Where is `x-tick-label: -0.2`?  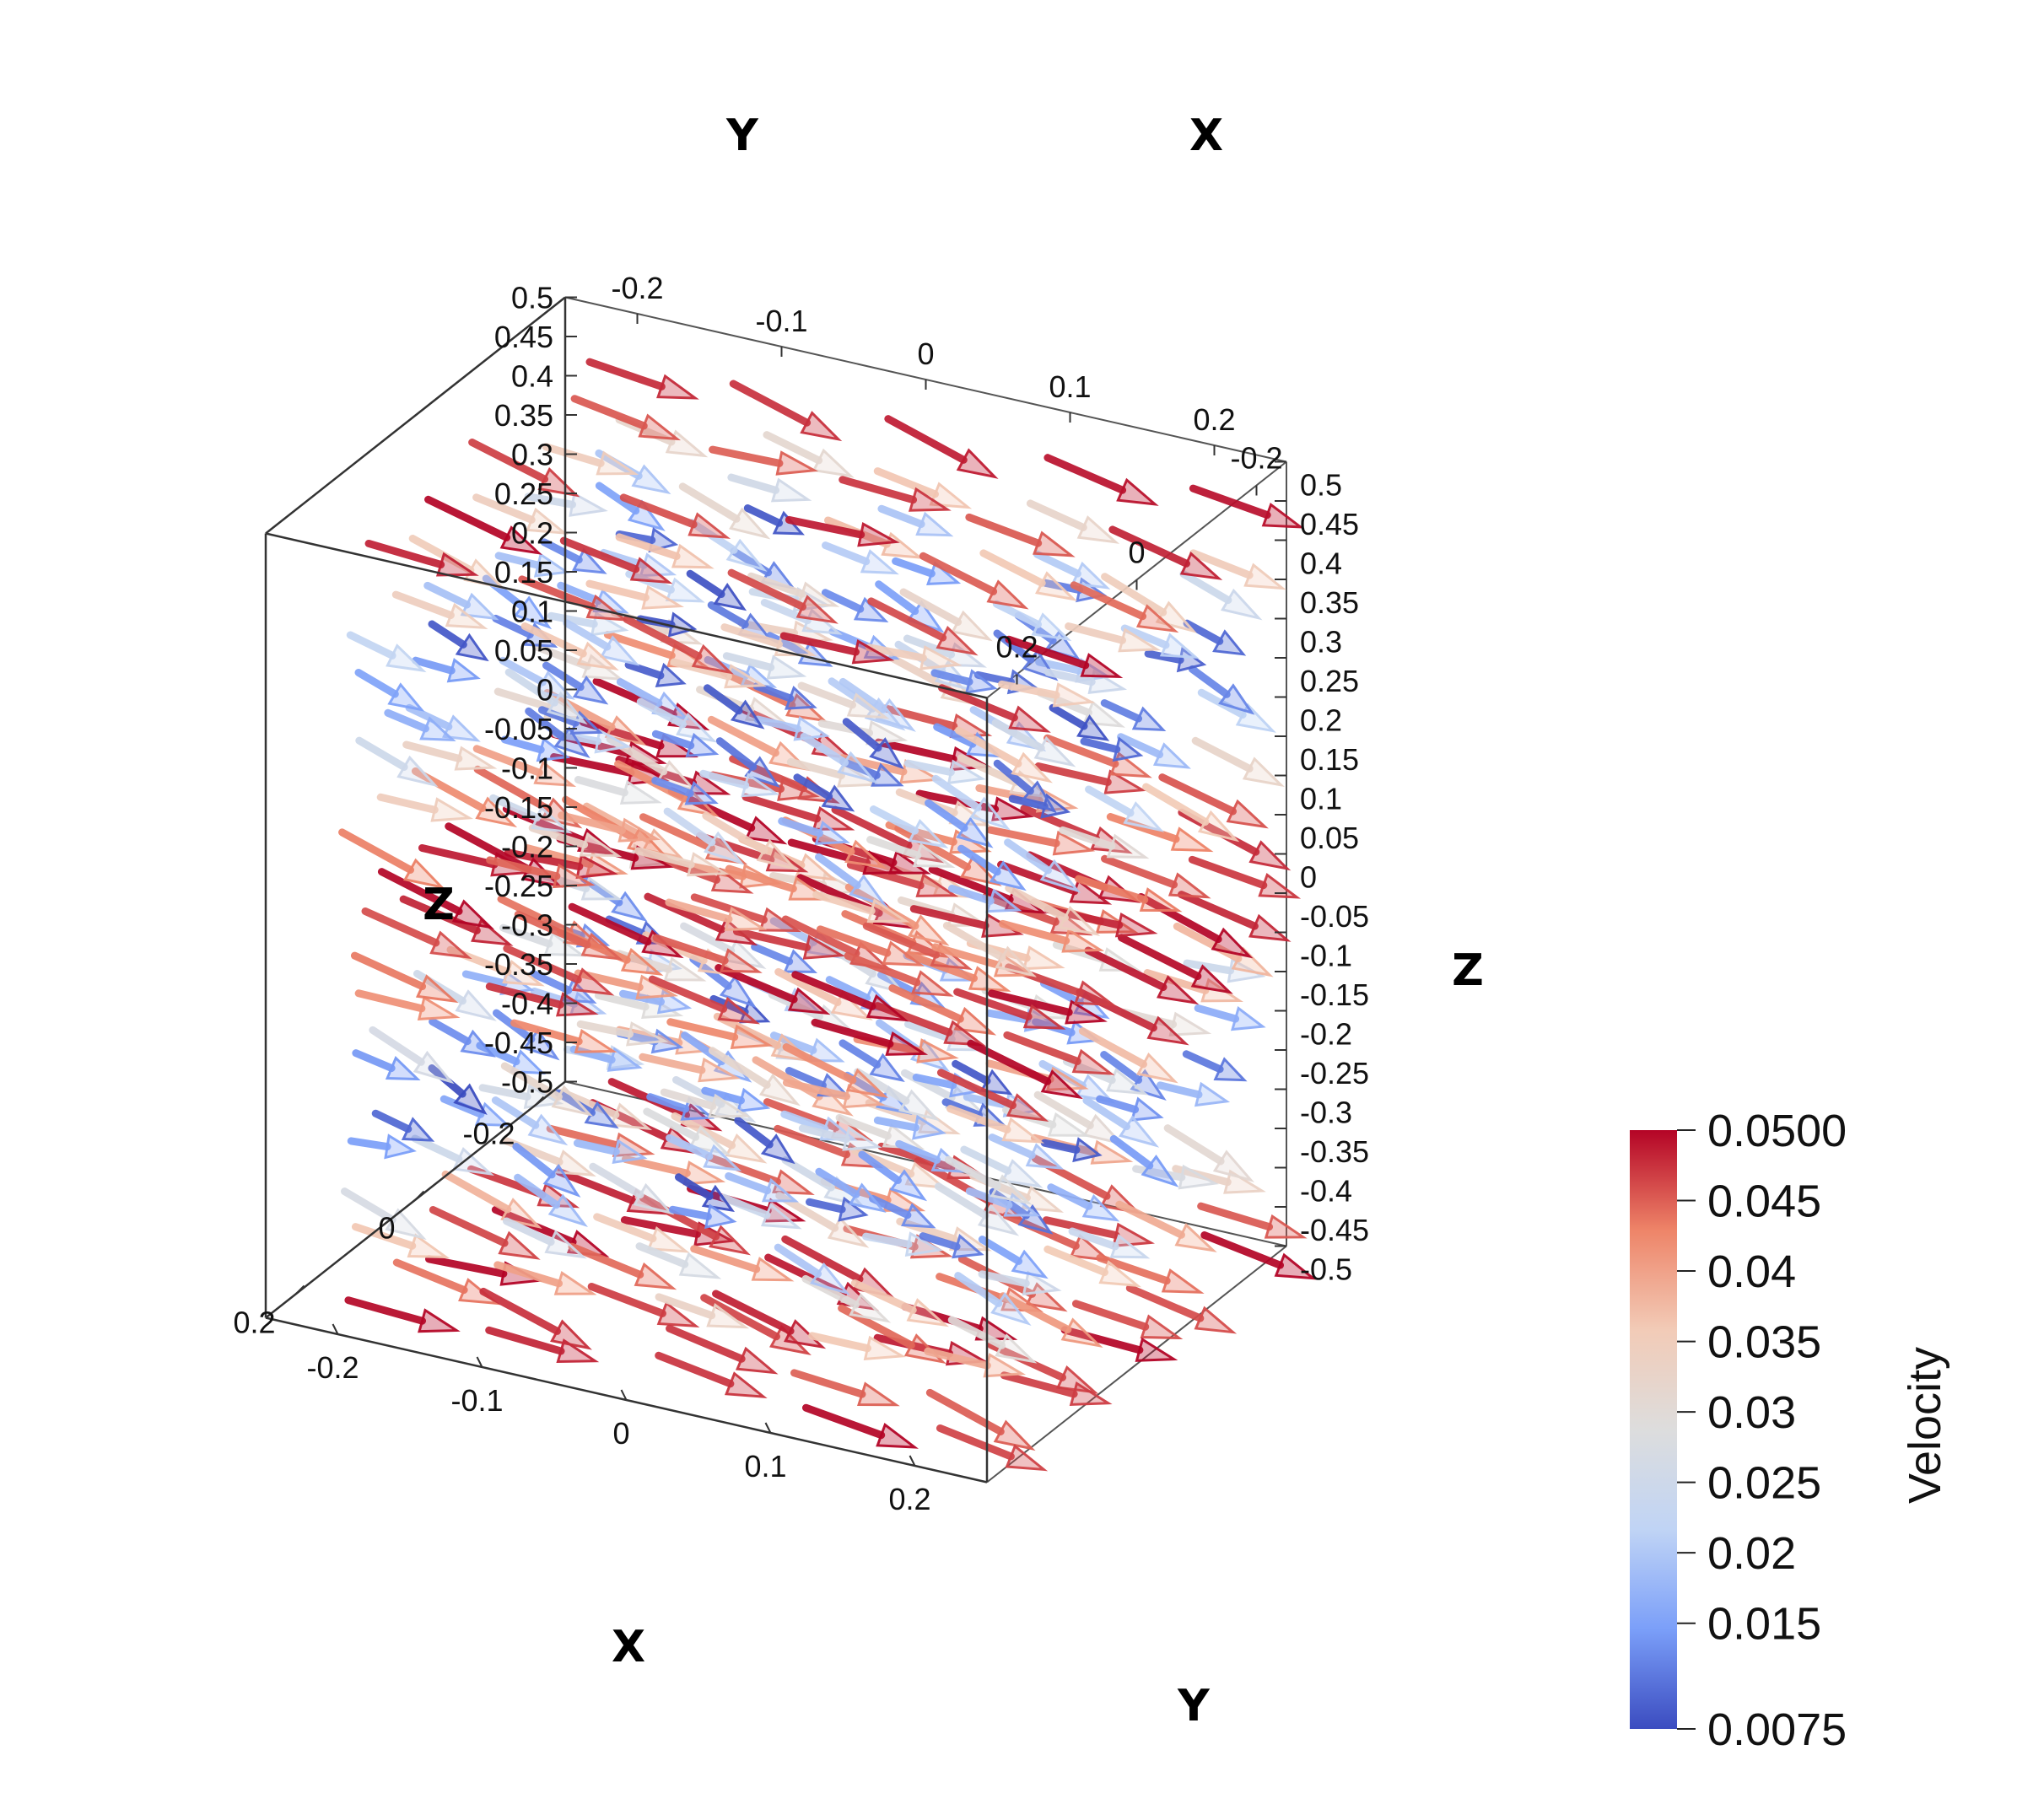 x-tick-label: -0.2 is located at coordinates (1256, 458).